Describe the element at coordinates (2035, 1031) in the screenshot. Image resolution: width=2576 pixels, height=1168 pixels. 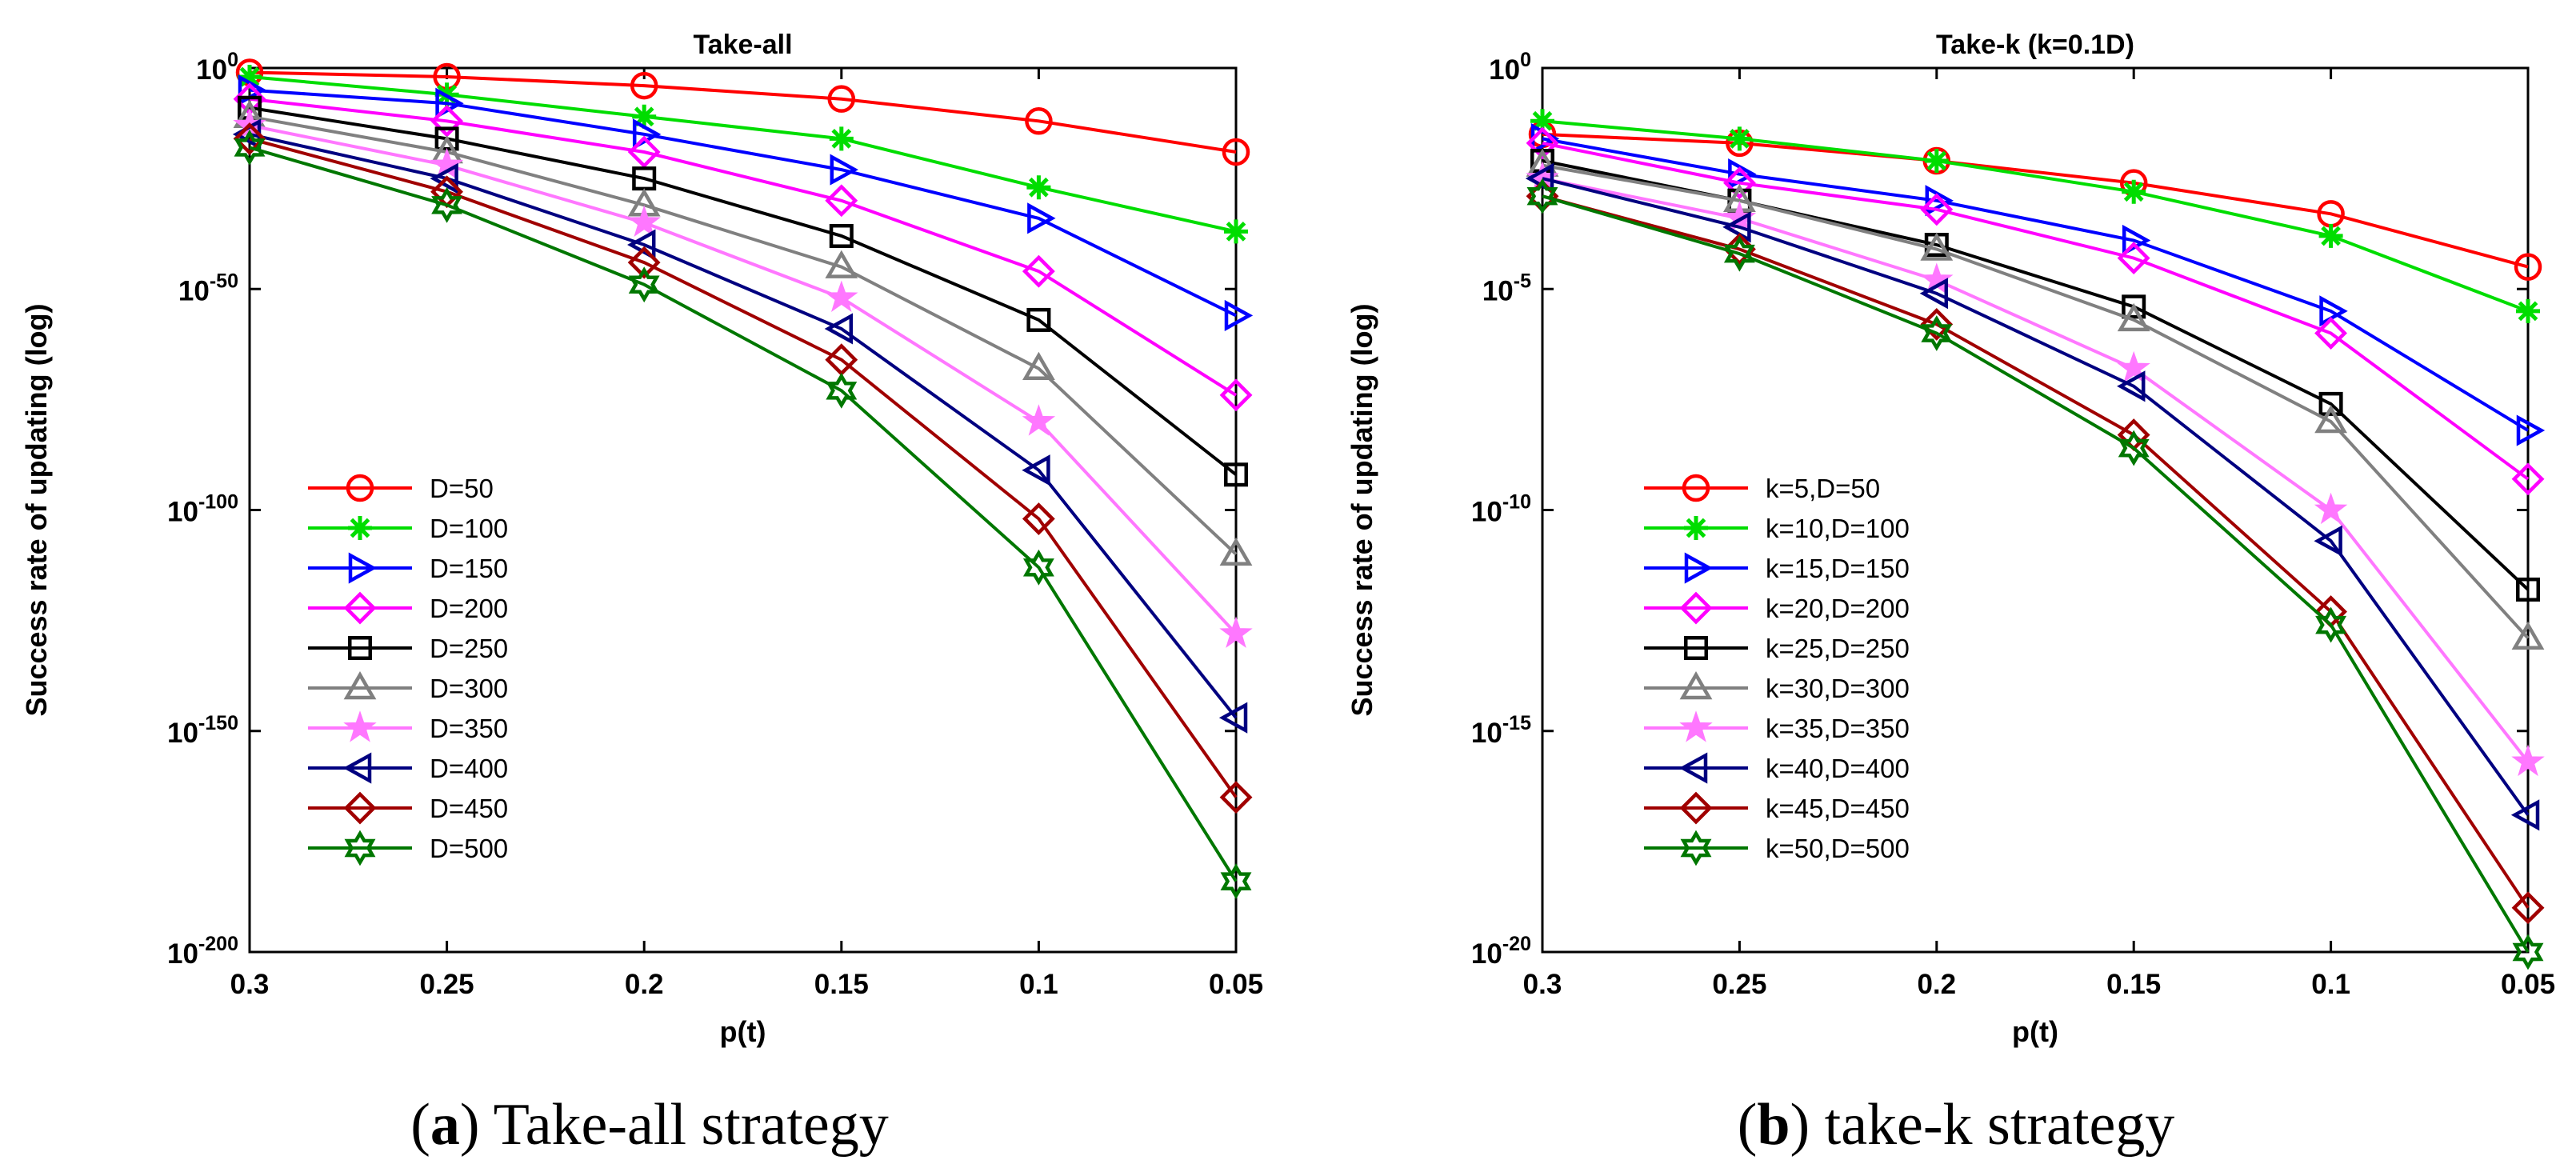
I see `x-axis-label: p(t)` at that location.